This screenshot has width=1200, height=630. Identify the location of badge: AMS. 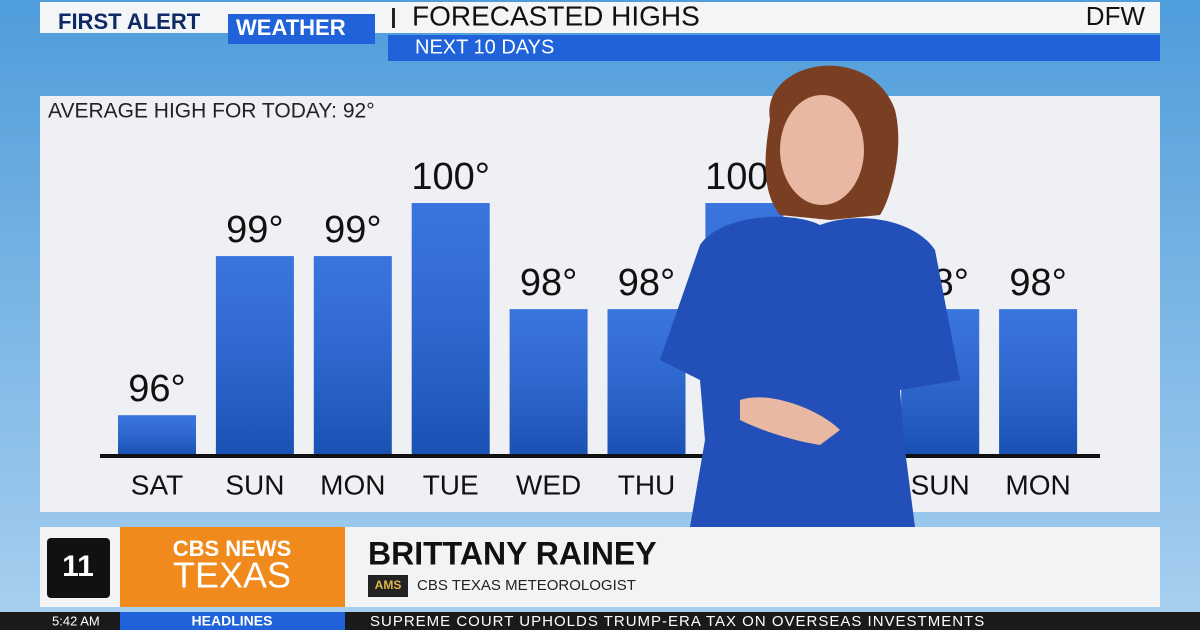
(388, 585).